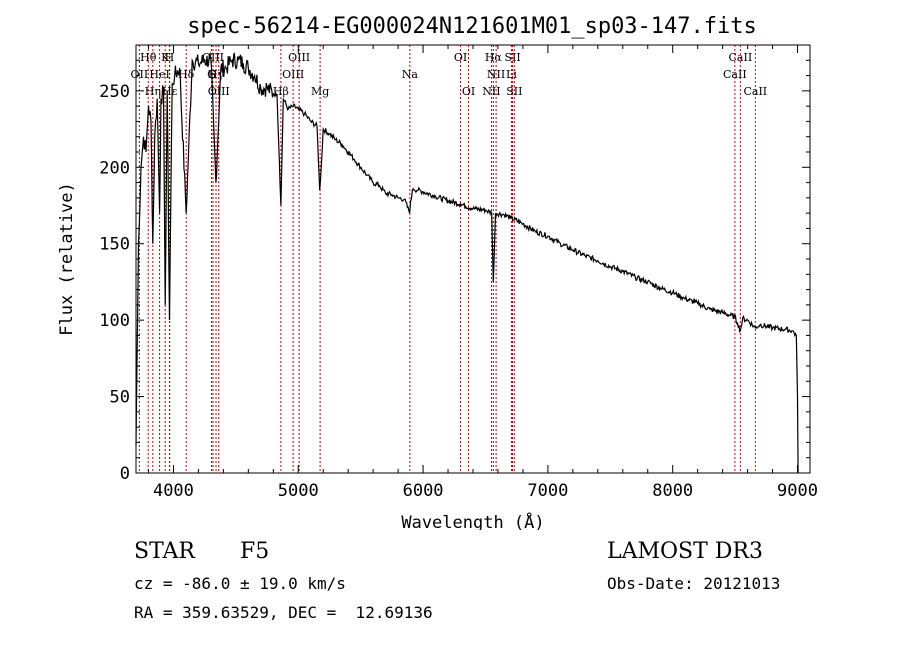 The image size is (900, 649). I want to click on x-tick-label: 4000, so click(173, 491).